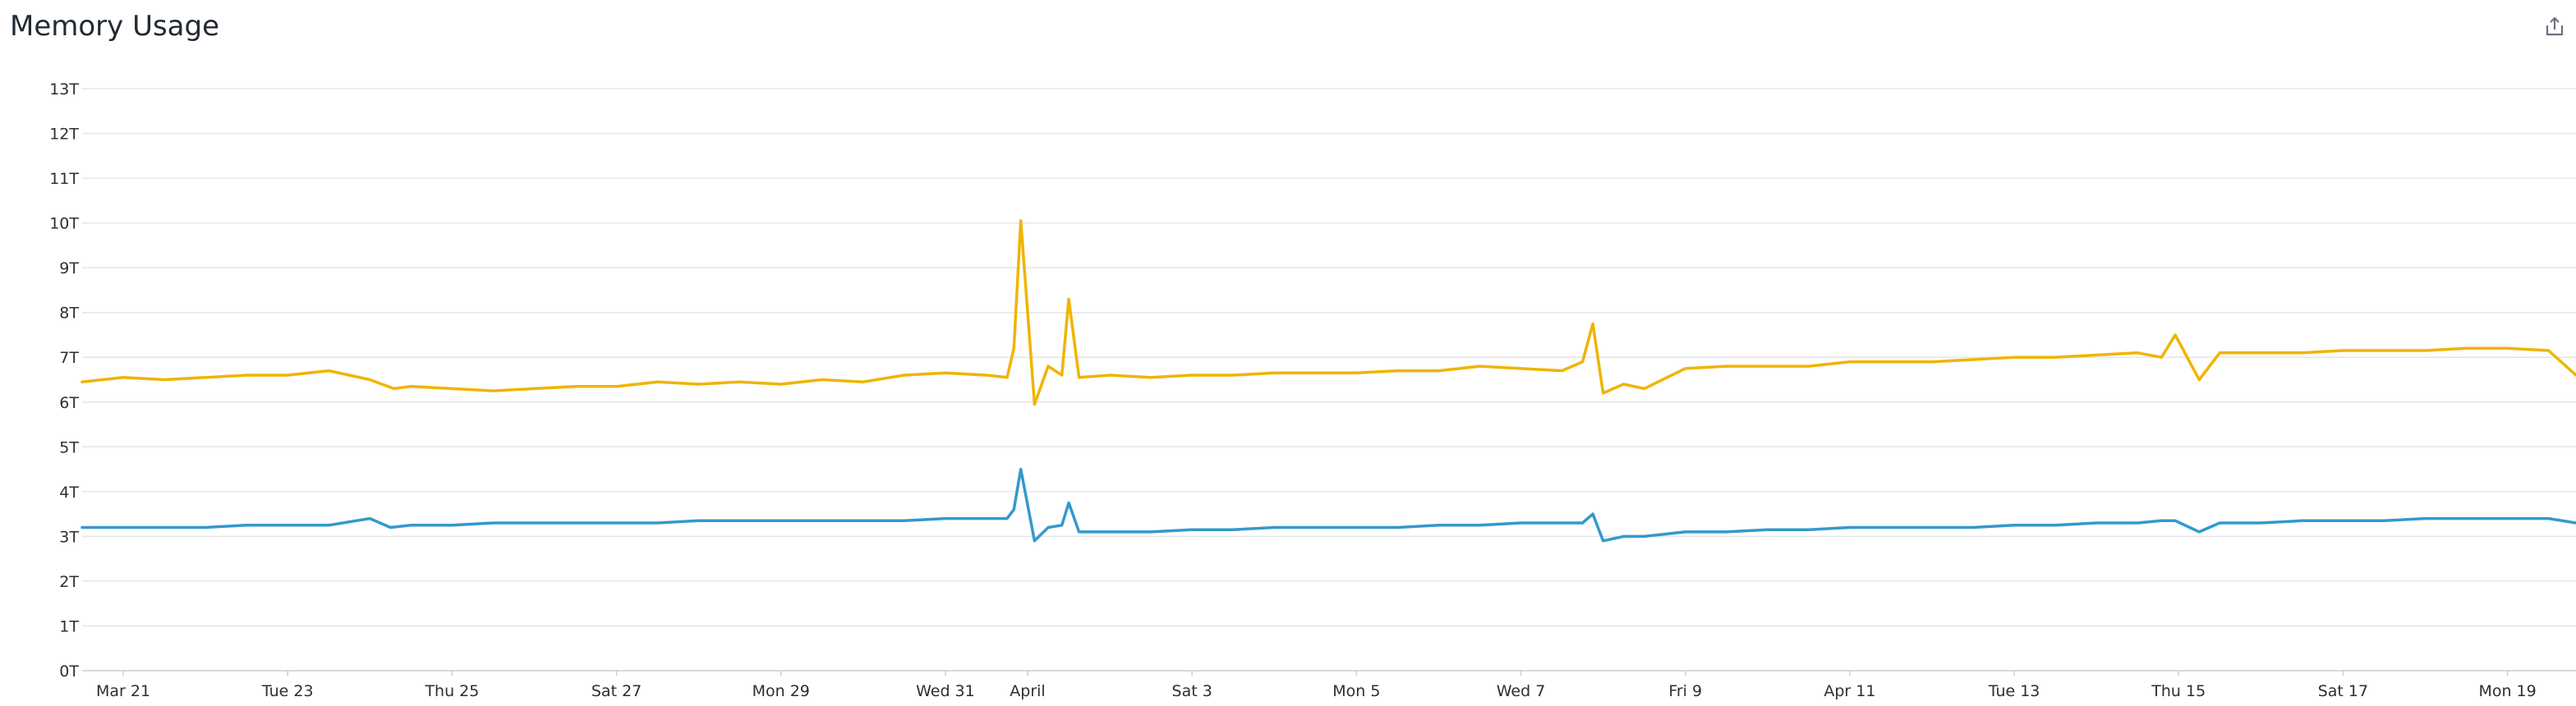 The image size is (2576, 706). Describe the element at coordinates (2014, 691) in the screenshot. I see `x-tick-label: Tue 13` at that location.